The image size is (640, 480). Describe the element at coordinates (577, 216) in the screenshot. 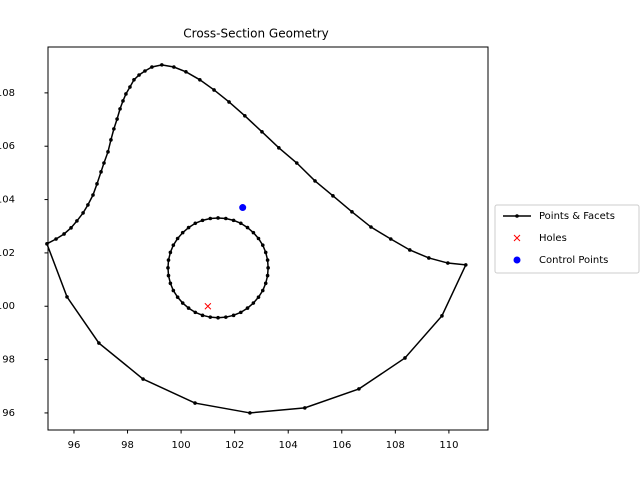

I see `legend-label: Points & Facets` at that location.